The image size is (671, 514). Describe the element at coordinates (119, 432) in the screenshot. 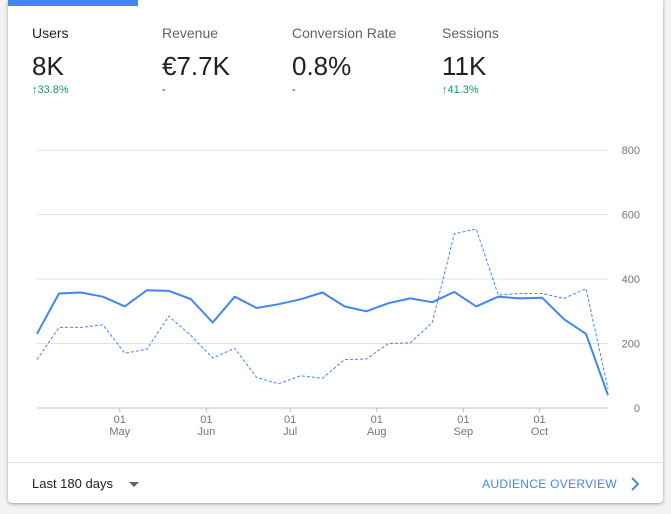

I see `x-tick-label: May` at that location.